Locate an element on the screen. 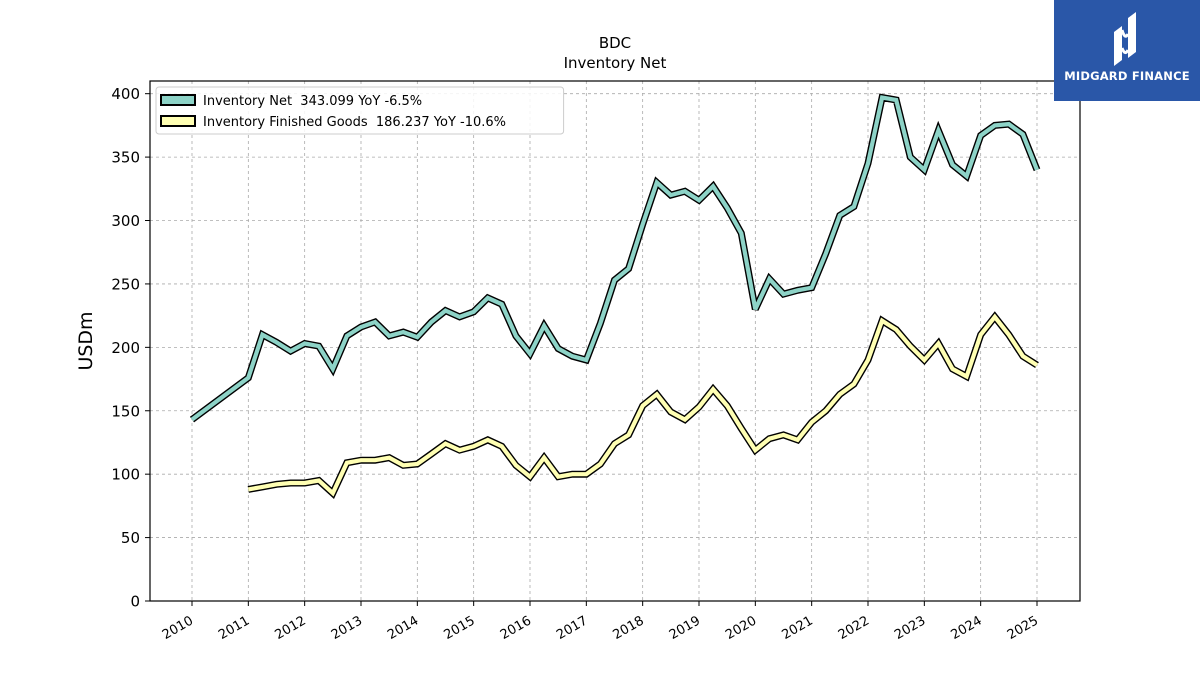 Image resolution: width=1200 pixels, height=675 pixels. y-tick-label: 0 is located at coordinates (135, 602).